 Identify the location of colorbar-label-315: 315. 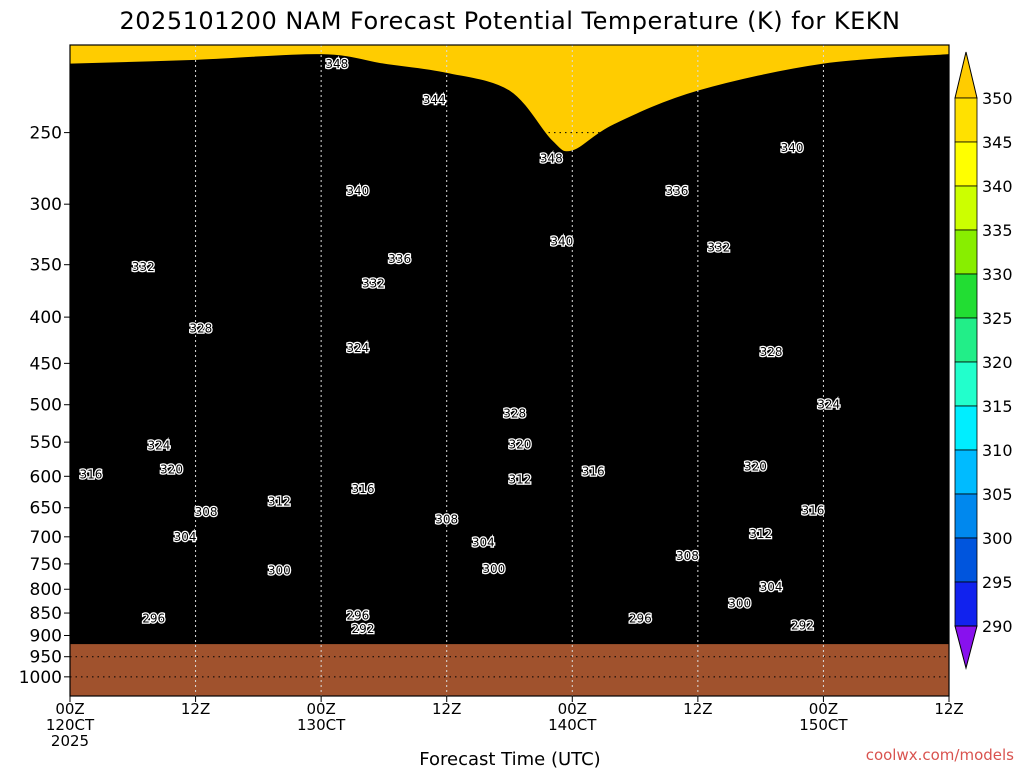
(997, 406).